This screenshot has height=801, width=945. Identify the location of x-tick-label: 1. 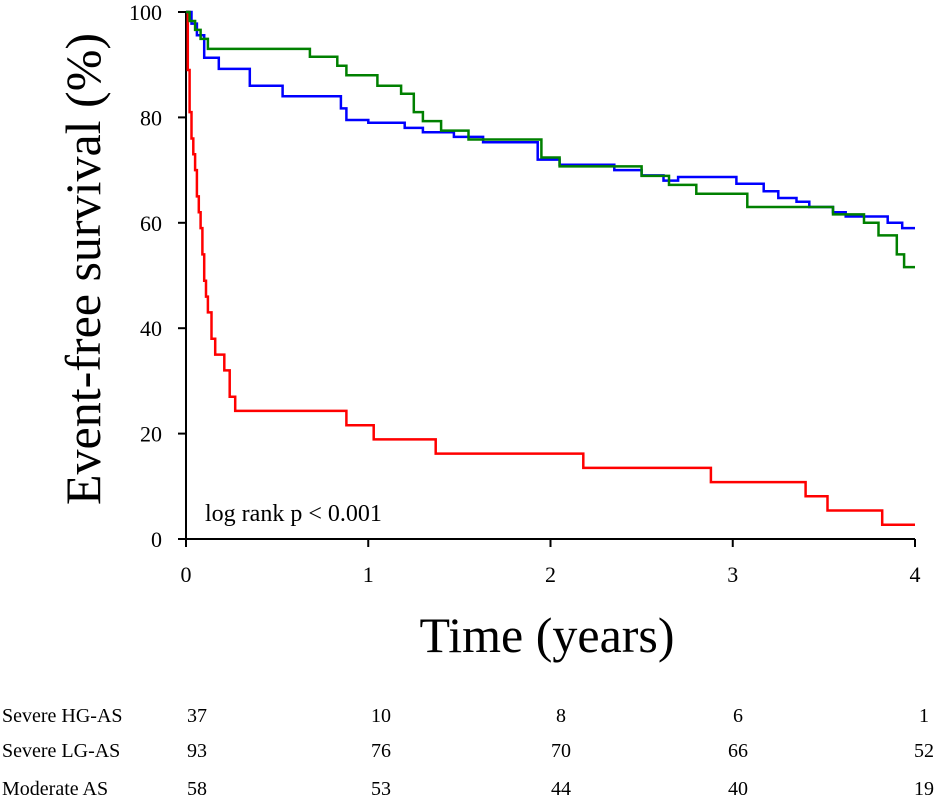
(368, 574).